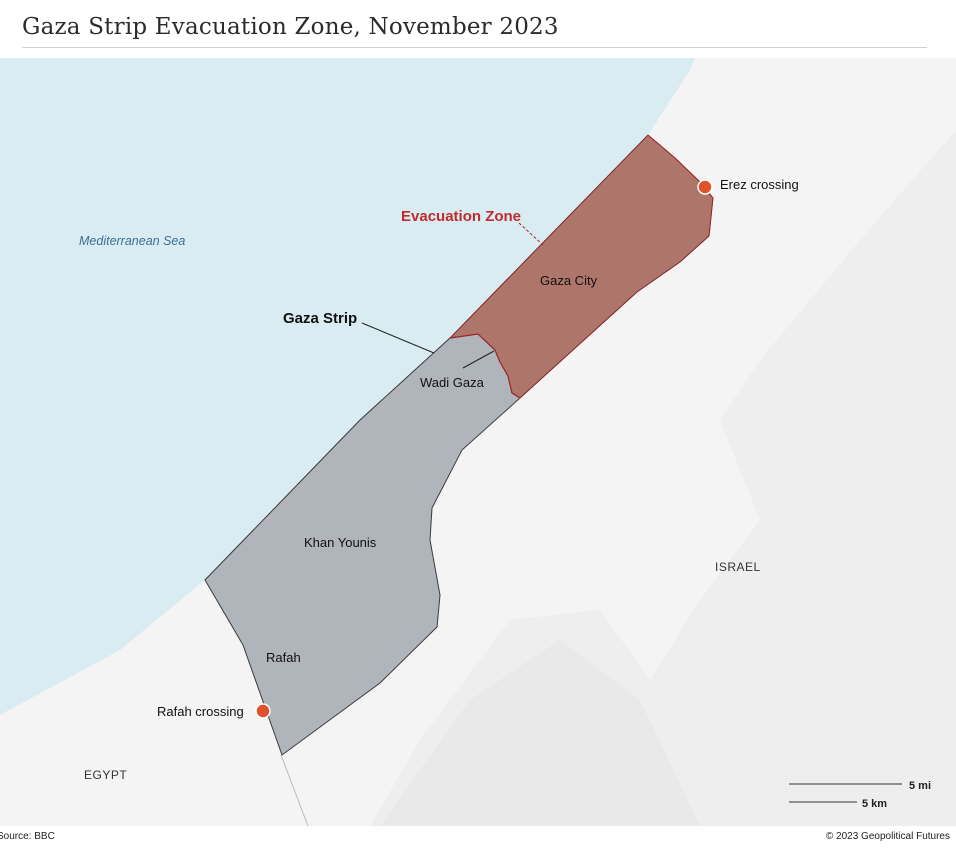 Image resolution: width=956 pixels, height=849 pixels. Describe the element at coordinates (340, 542) in the screenshot. I see `khan-younis-label: Khan Younis` at that location.